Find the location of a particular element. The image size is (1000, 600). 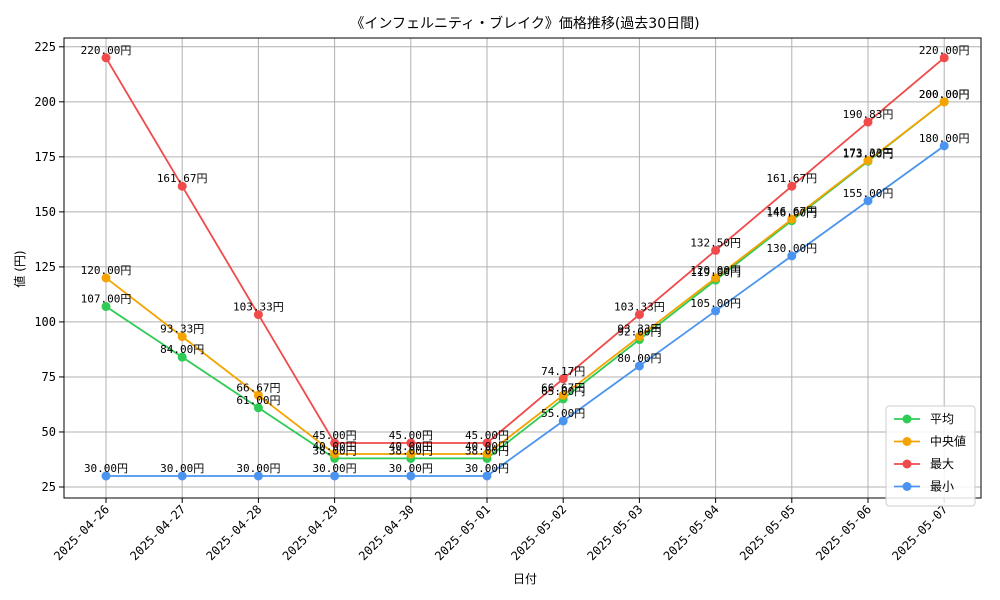

data-label: 107.00円 is located at coordinates (106, 299).